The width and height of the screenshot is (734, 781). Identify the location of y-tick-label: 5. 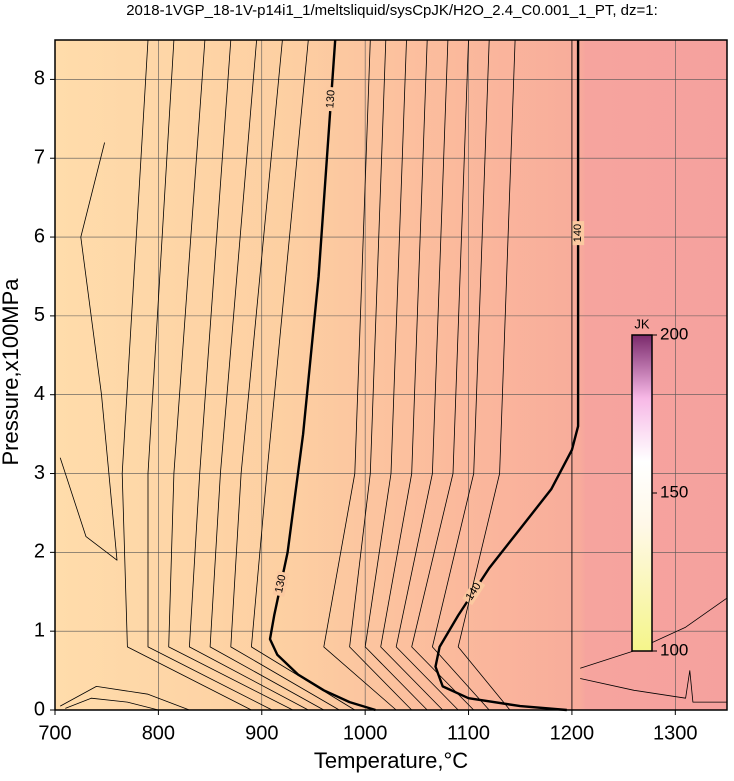
(39, 315).